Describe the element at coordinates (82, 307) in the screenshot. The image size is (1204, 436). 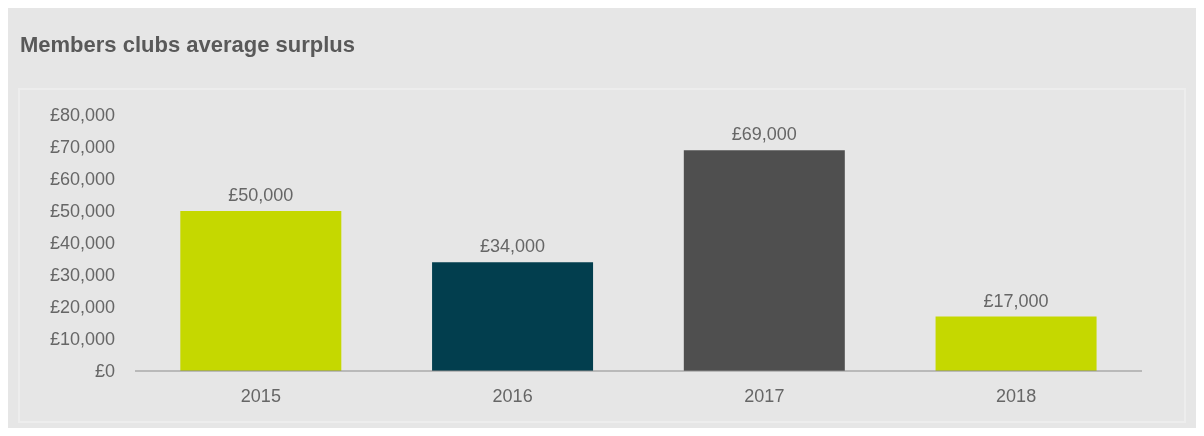
I see `y-tick-label: £20,000` at that location.